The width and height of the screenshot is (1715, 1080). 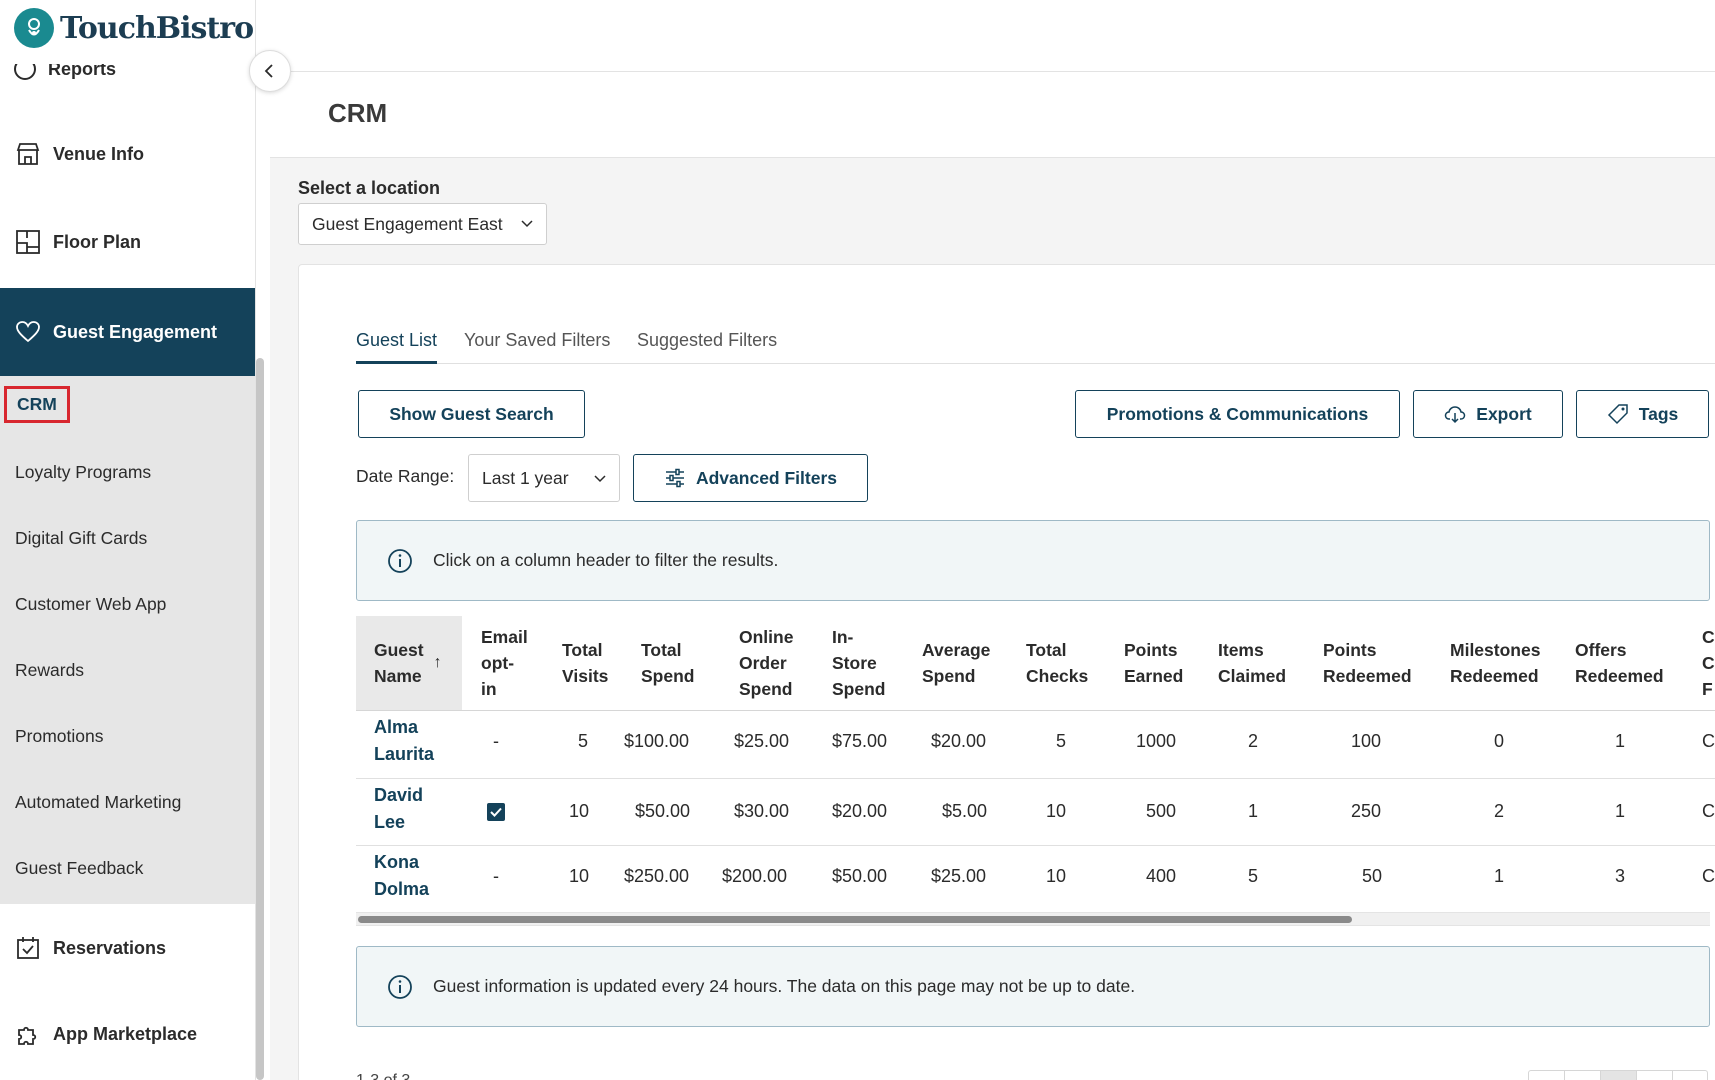 What do you see at coordinates (1056, 876) in the screenshot?
I see `total-checks-cell: 10` at bounding box center [1056, 876].